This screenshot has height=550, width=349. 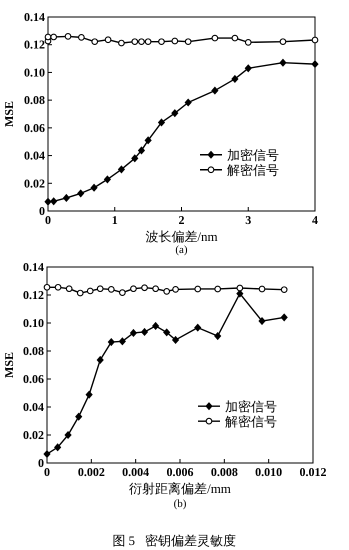 What do you see at coordinates (180, 504) in the screenshot?
I see `text: (b)` at bounding box center [180, 504].